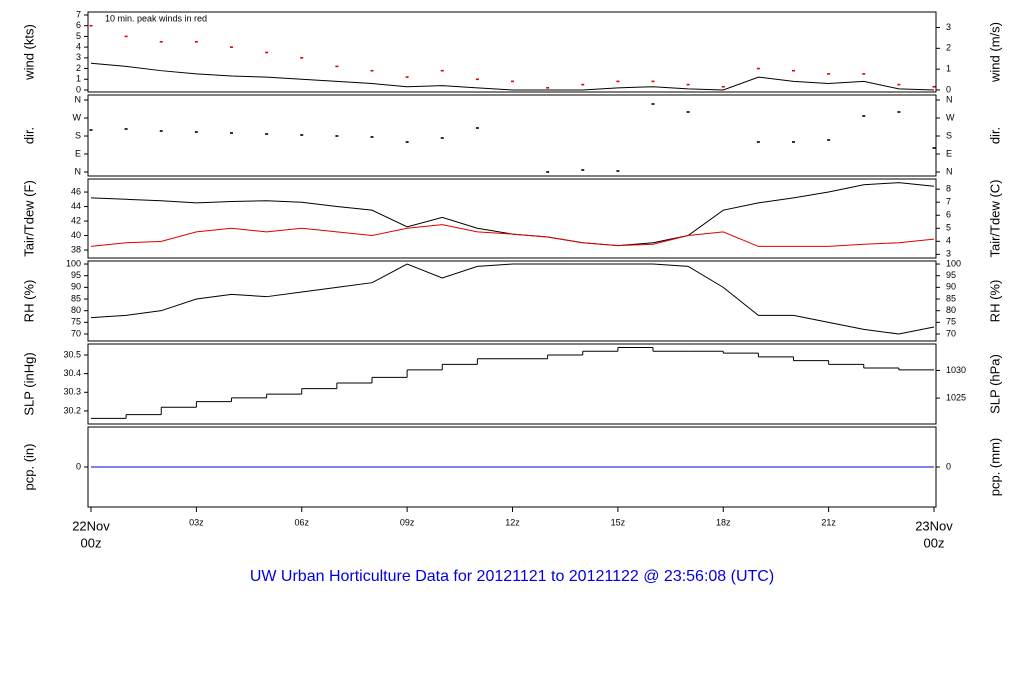  What do you see at coordinates (723, 522) in the screenshot?
I see `x-tick-label: 18z` at bounding box center [723, 522].